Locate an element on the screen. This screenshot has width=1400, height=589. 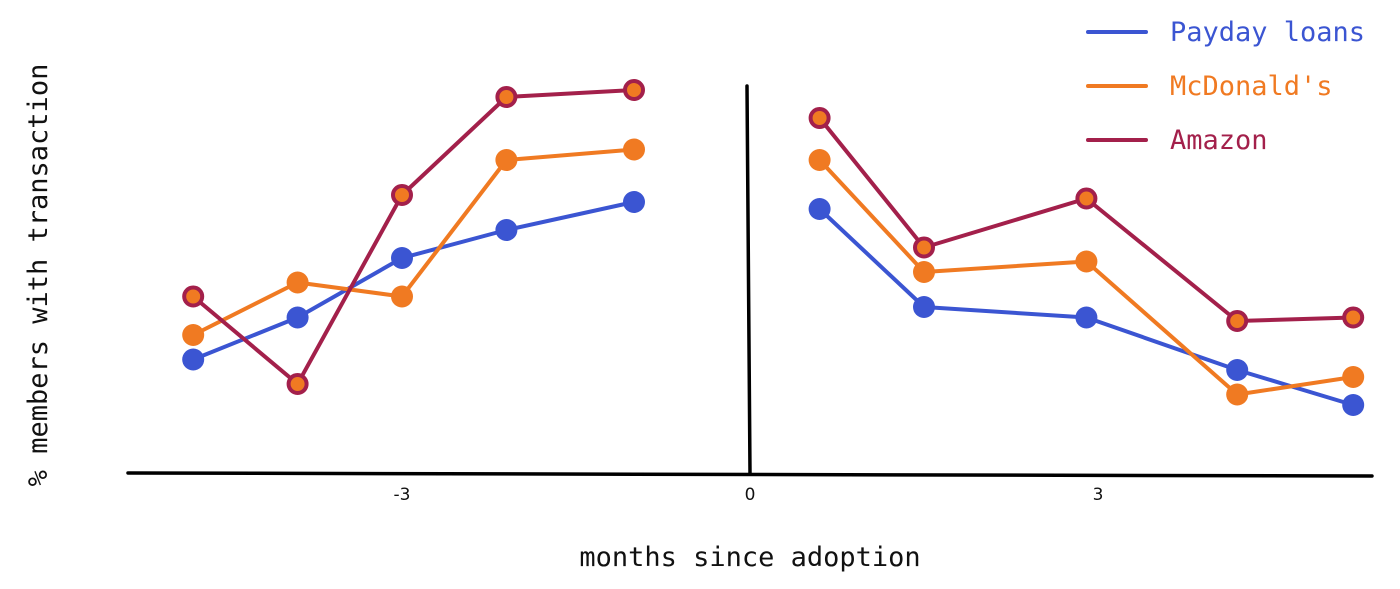
legend-label: McDonald's is located at coordinates (1251, 86).